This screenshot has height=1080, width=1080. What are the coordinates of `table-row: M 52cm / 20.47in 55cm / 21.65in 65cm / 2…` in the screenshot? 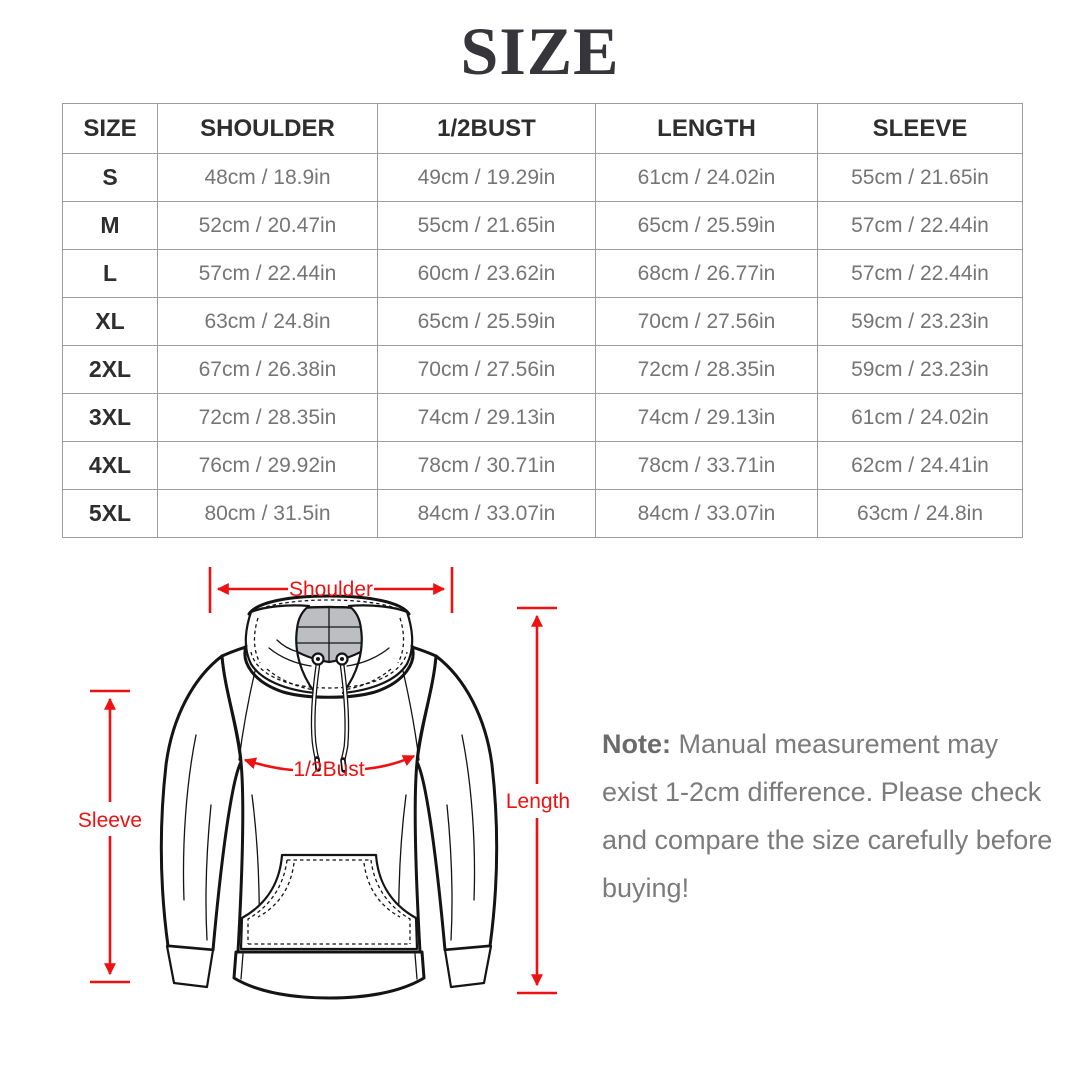 It's located at (542, 225).